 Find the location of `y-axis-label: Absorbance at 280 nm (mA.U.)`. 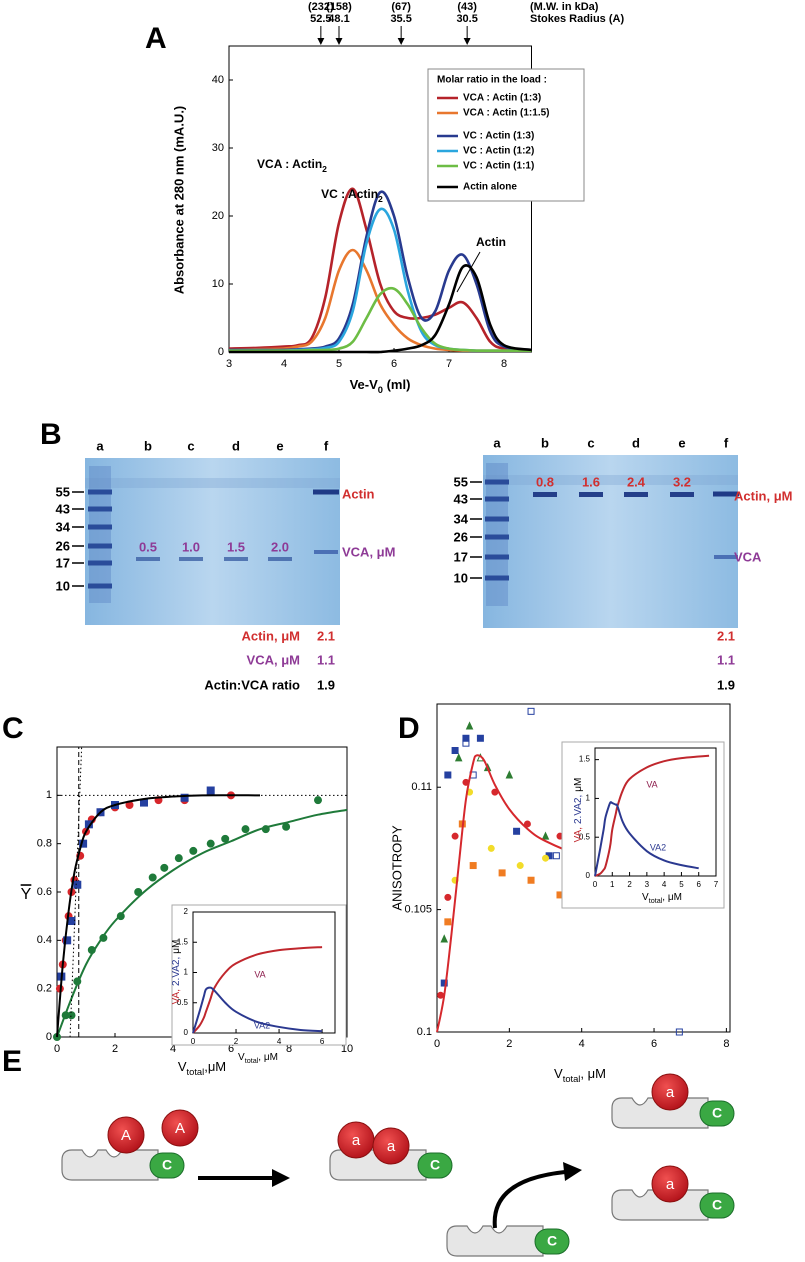

y-axis-label: Absorbance at 280 nm (mA.U.) is located at coordinates (178, 200).